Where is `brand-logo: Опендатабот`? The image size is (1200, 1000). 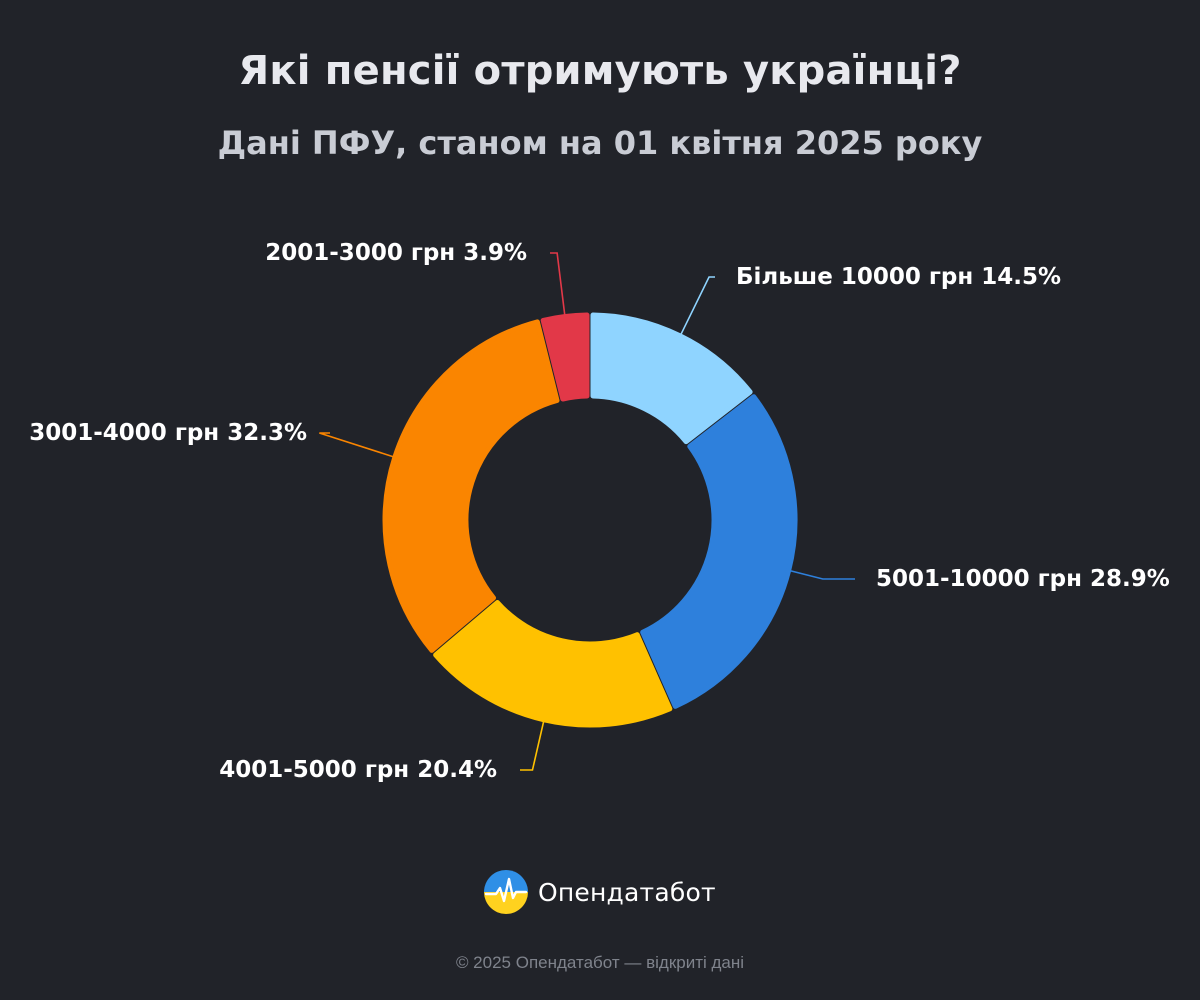 brand-logo: Опендатабот is located at coordinates (600, 892).